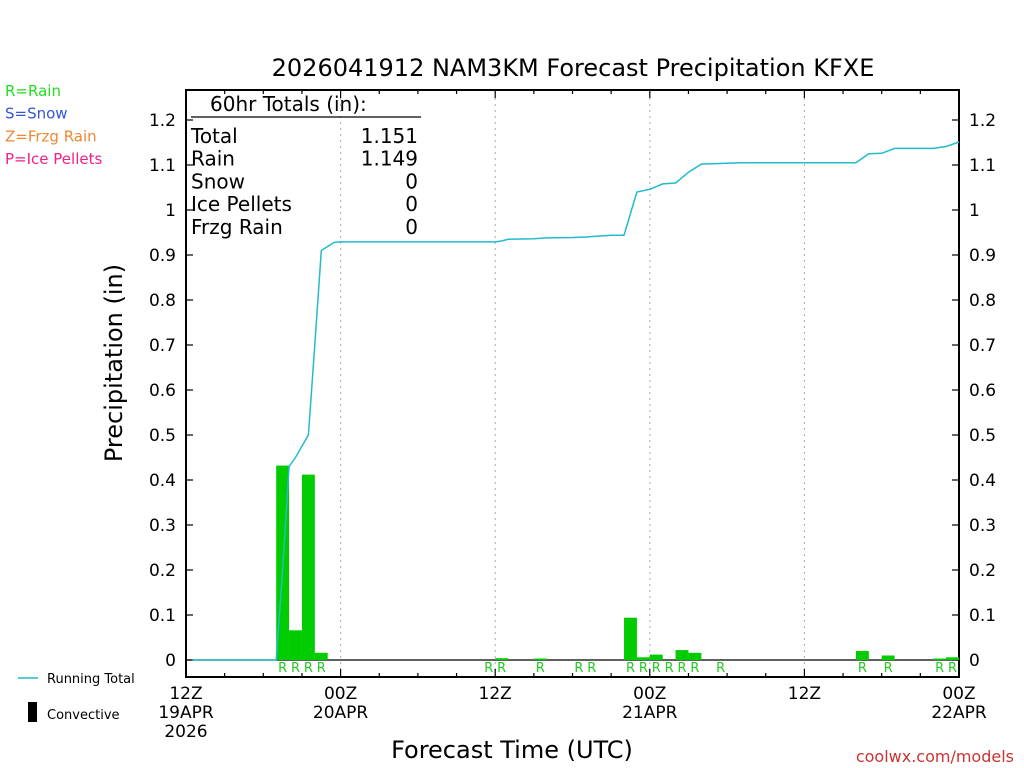  I want to click on x-axis-label: Forecast Time (UTC), so click(512, 750).